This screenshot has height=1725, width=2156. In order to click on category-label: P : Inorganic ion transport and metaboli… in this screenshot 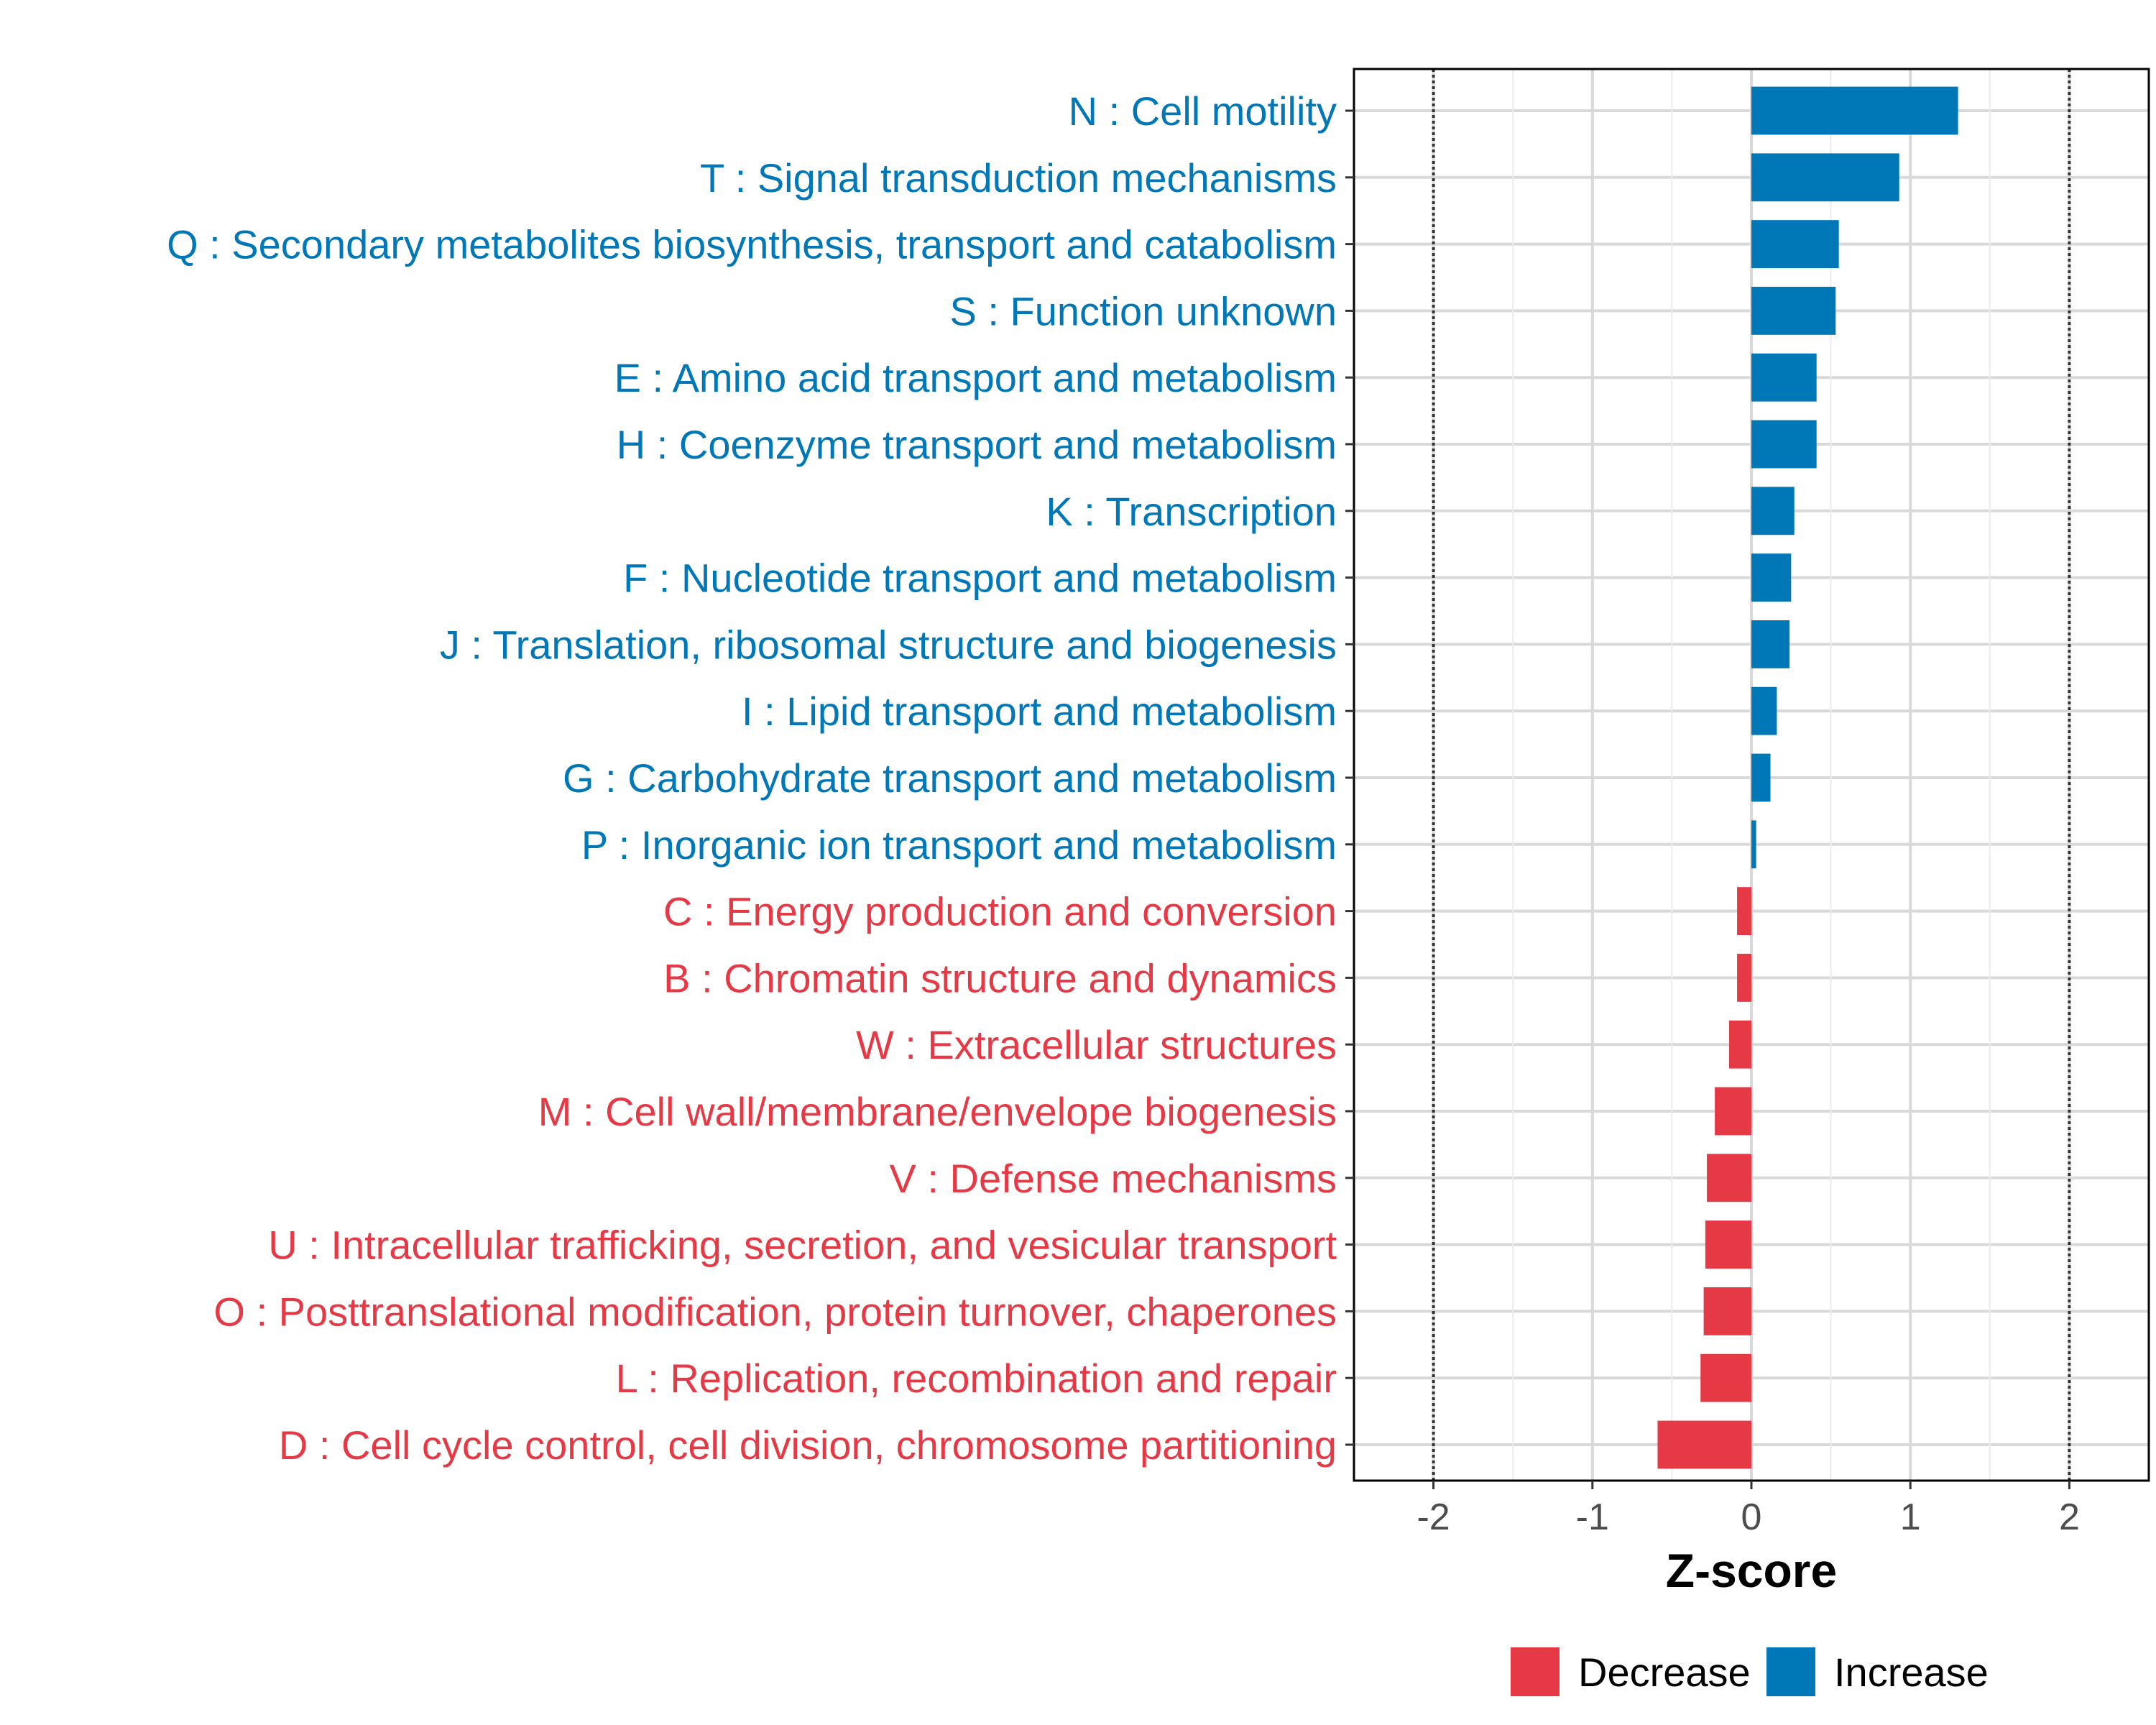, I will do `click(959, 845)`.